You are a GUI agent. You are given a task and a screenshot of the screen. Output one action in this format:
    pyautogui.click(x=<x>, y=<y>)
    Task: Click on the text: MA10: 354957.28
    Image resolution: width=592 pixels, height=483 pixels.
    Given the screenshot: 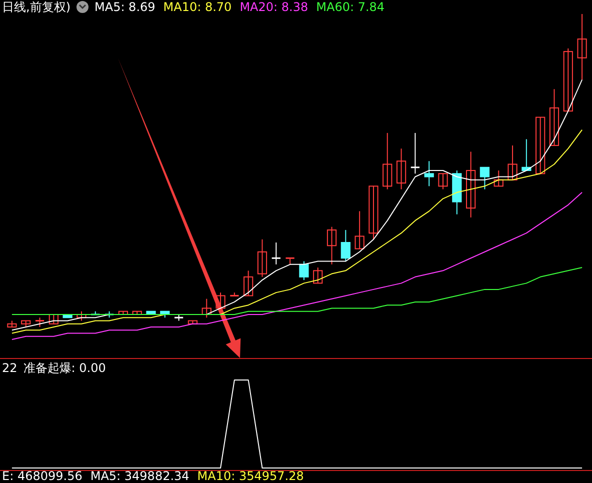 What is the action you would take?
    pyautogui.click(x=250, y=476)
    